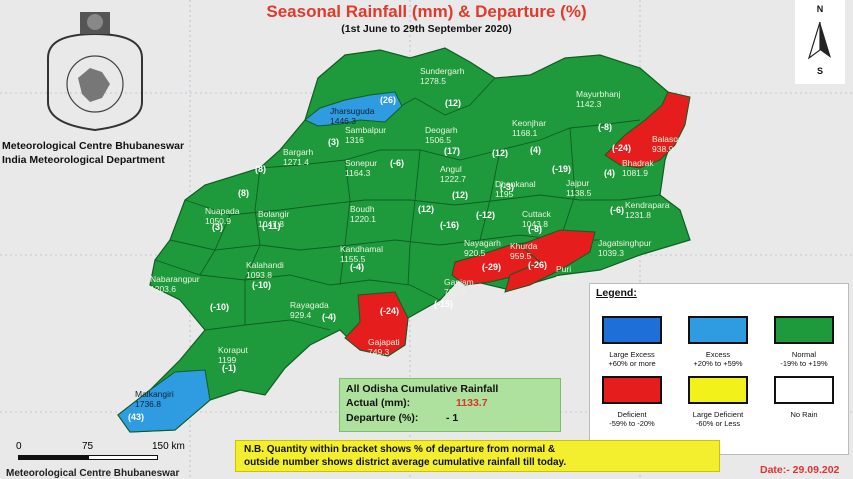  Describe the element at coordinates (507, 187) in the screenshot. I see `district-departure-cuttack: (-3)` at that location.